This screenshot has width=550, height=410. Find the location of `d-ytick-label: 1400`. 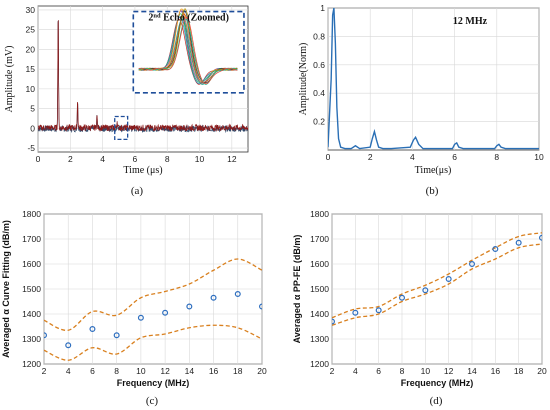

d-ytick-label: 1400 is located at coordinates (319, 314).